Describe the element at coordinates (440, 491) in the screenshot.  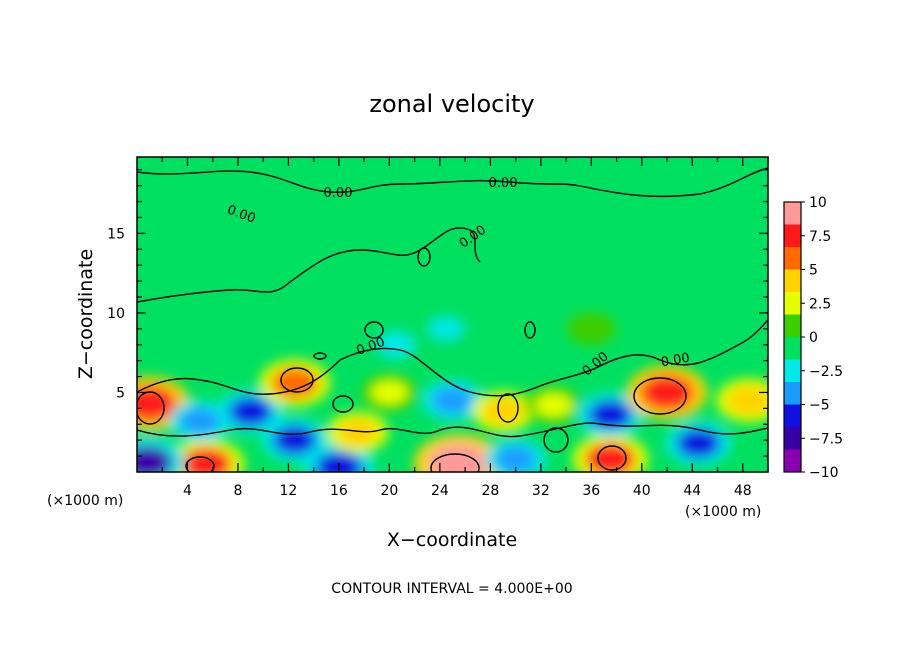
I see `x-tick-label: 24` at that location.